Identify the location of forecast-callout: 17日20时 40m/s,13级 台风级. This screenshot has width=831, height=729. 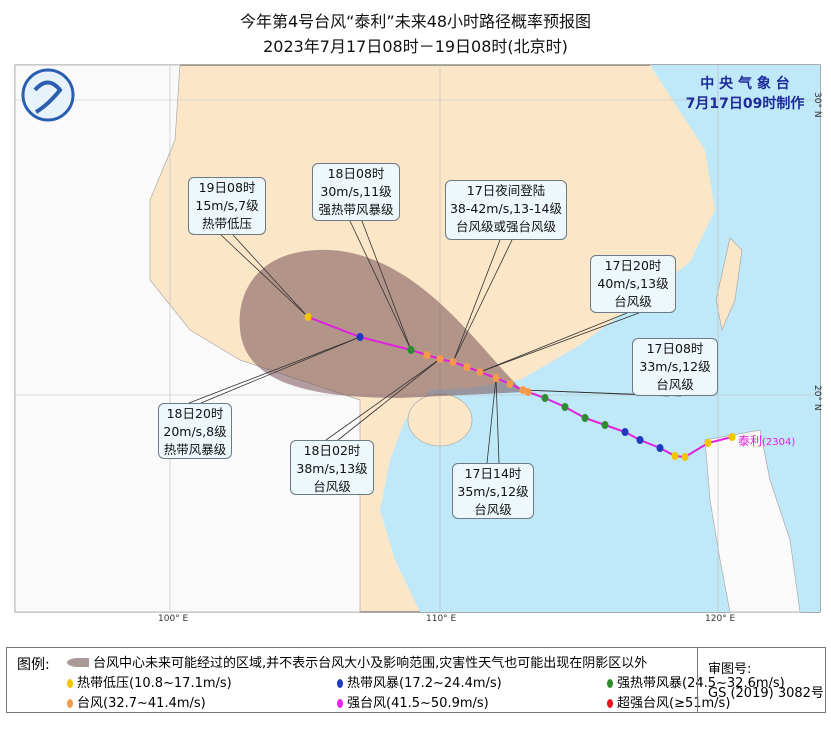
(633, 284).